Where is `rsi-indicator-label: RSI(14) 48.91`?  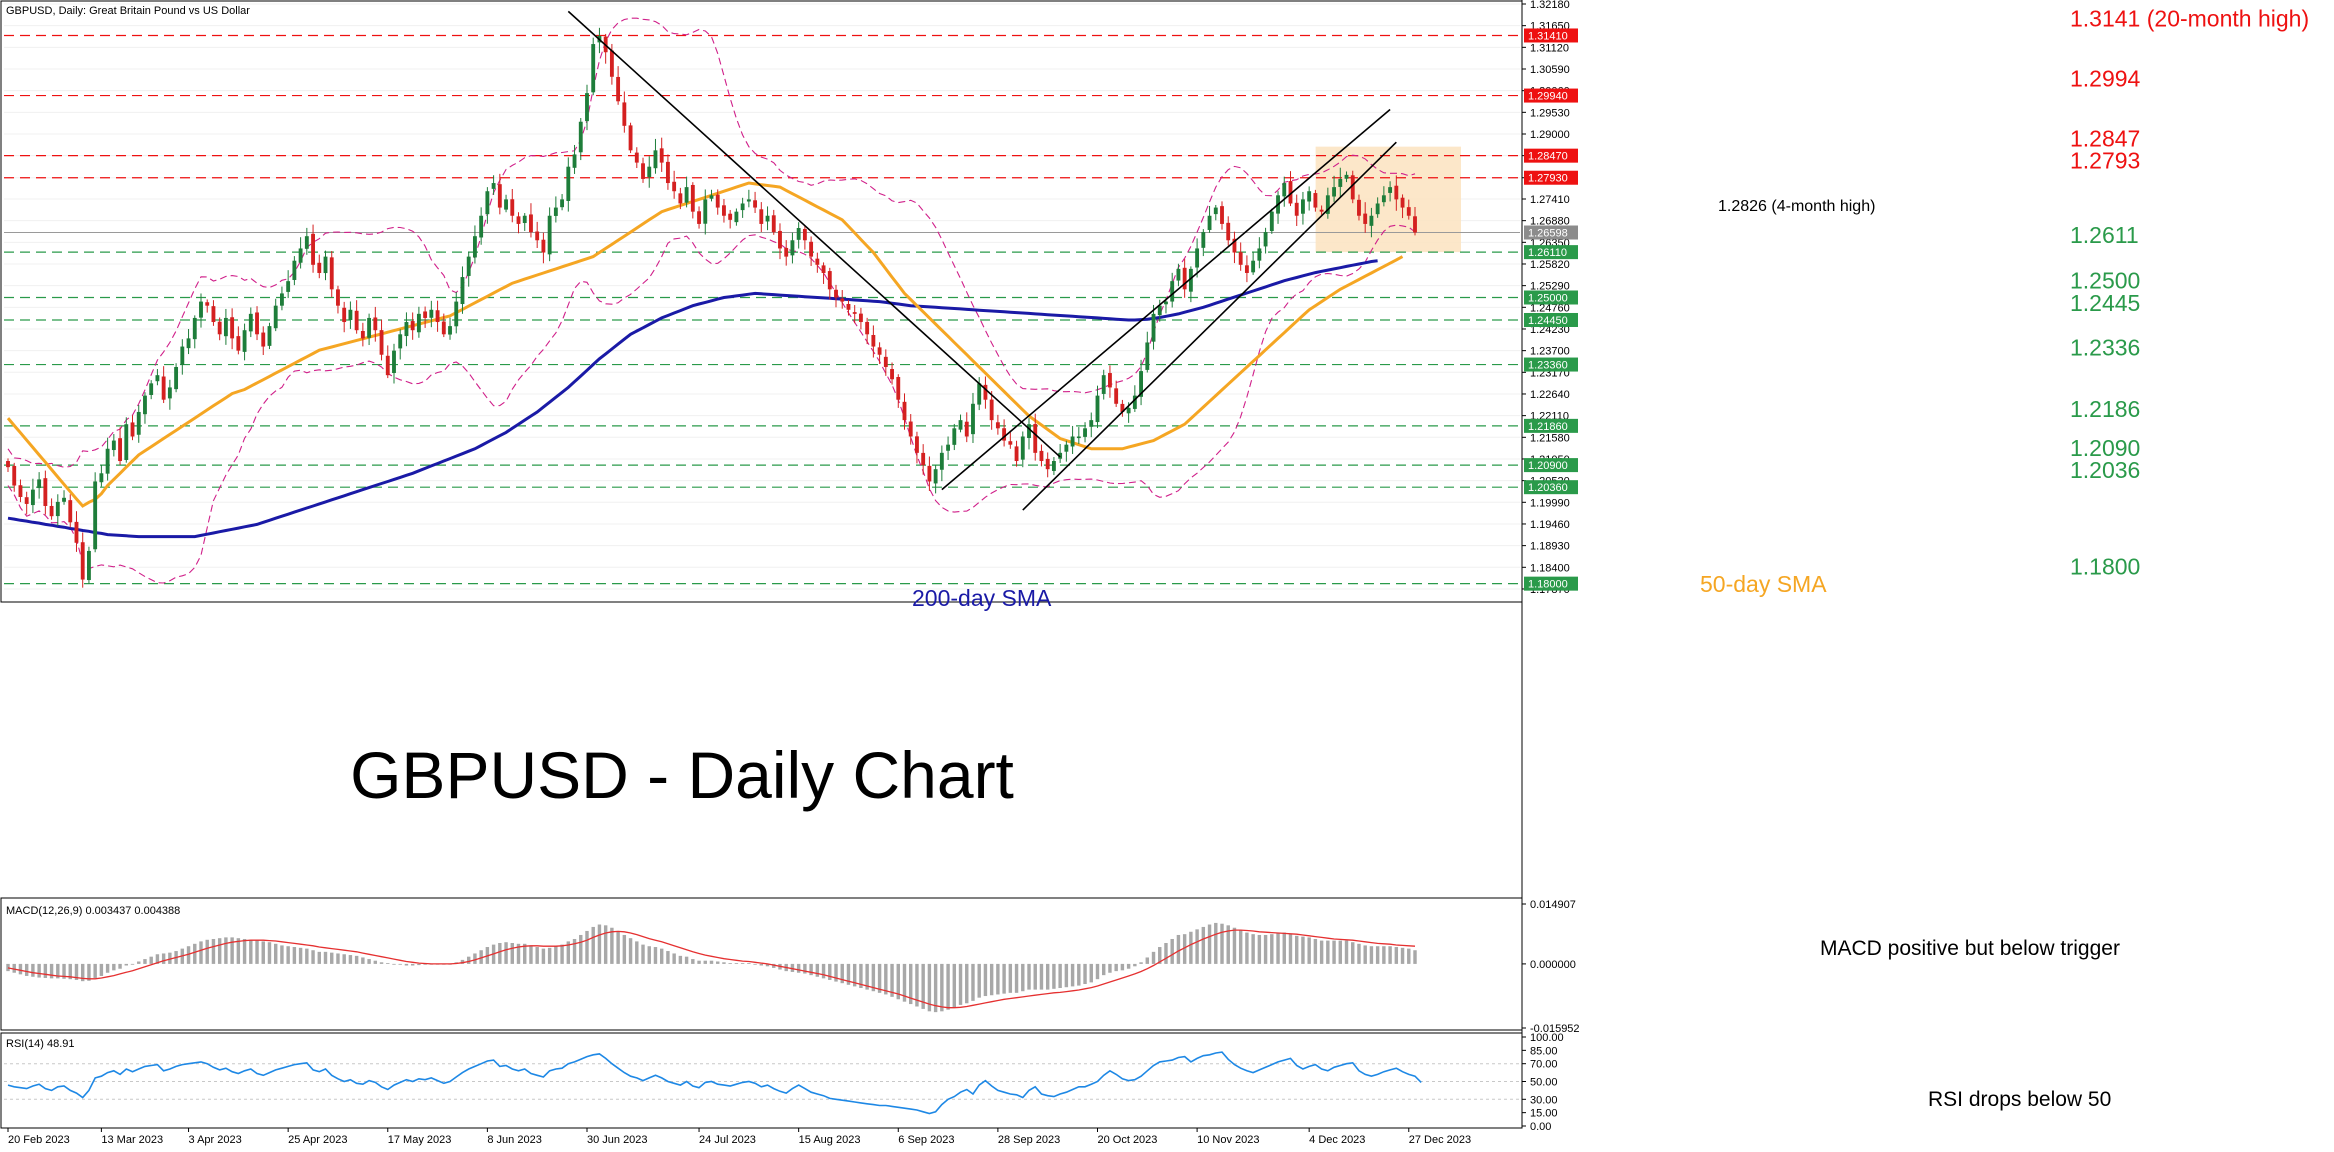
rsi-indicator-label: RSI(14) 48.91 is located at coordinates (40, 1044).